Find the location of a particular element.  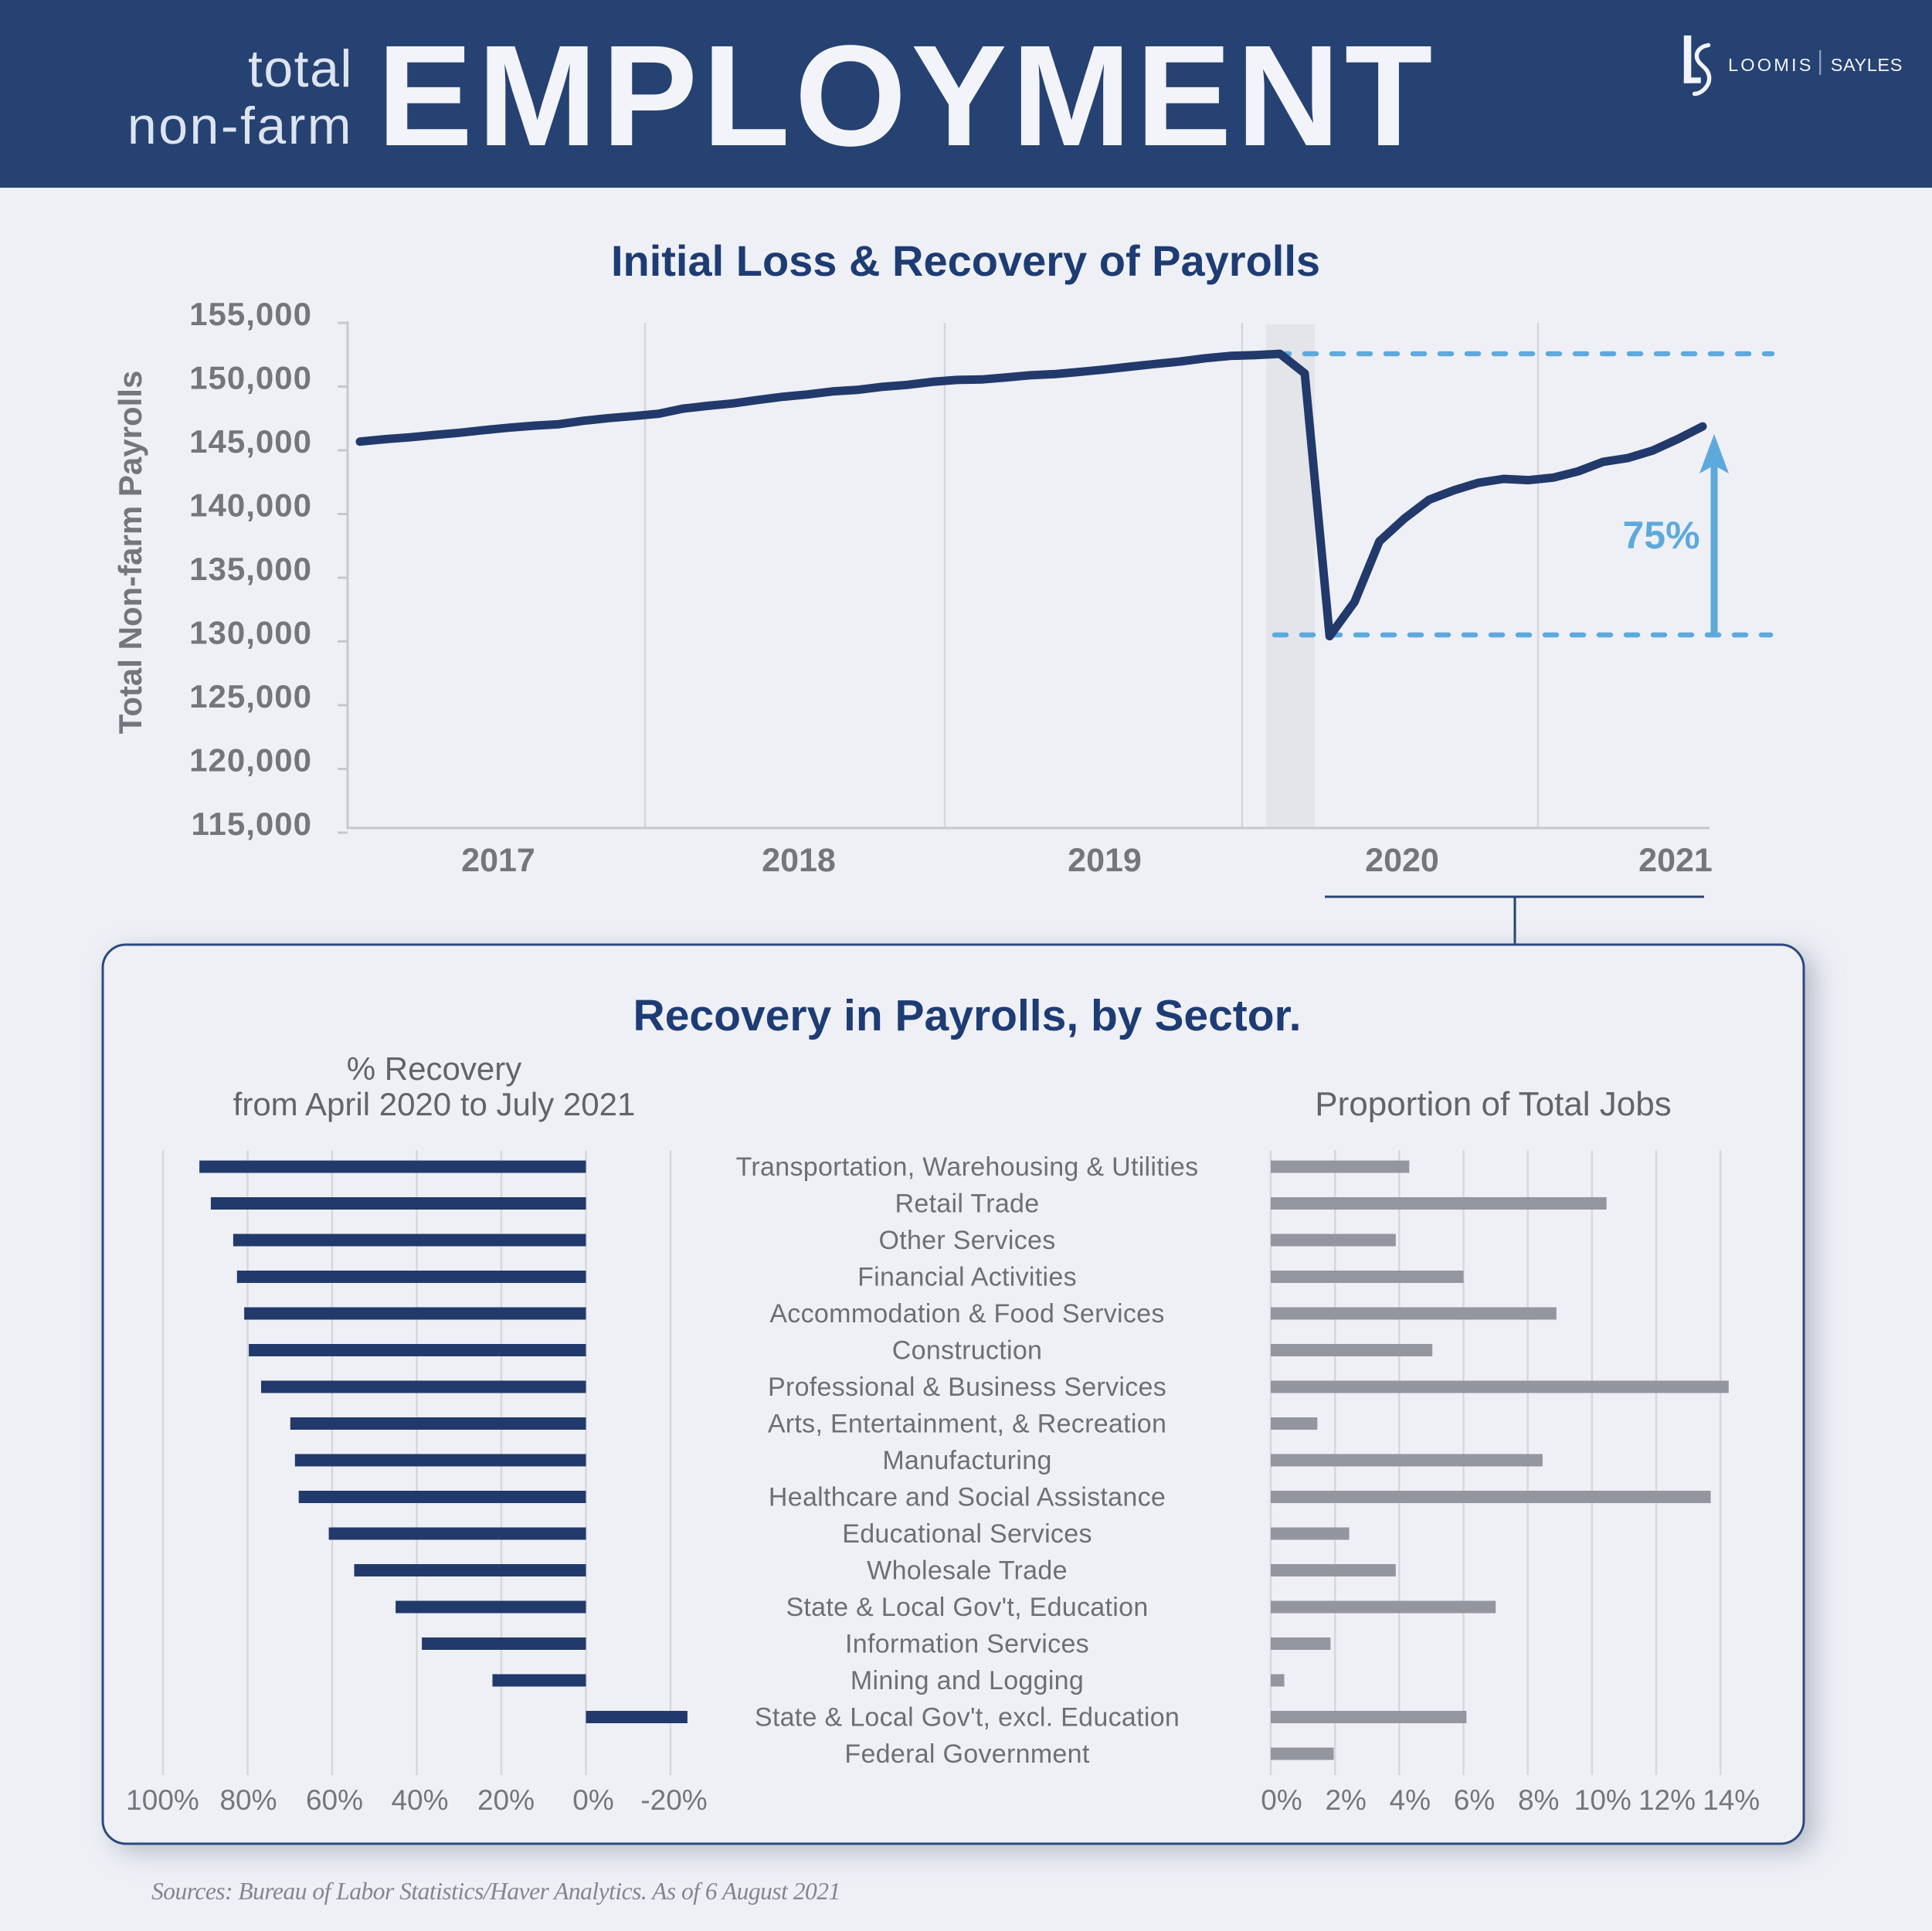

svg-text: Other Services is located at coordinates (967, 1240).